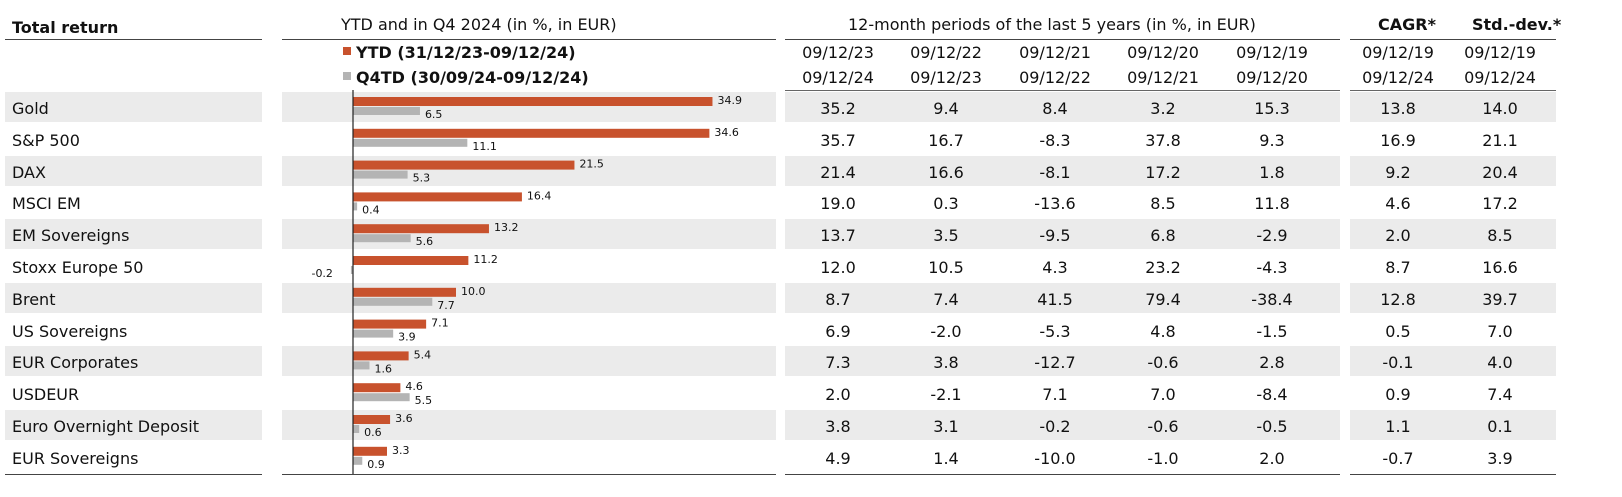 The width and height of the screenshot is (1622, 497). What do you see at coordinates (946, 108) in the screenshot?
I see `period-value: 9.4` at bounding box center [946, 108].